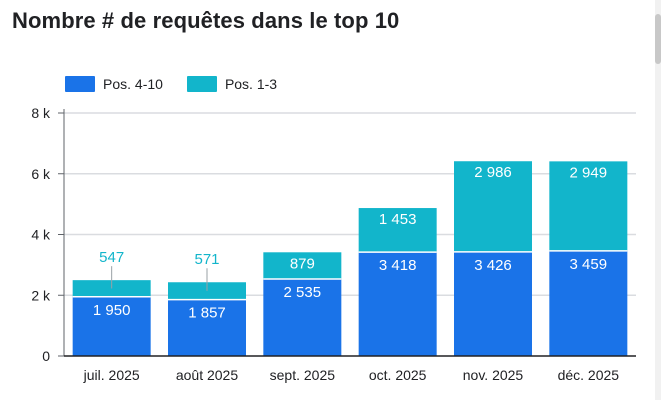  Describe the element at coordinates (111, 257) in the screenshot. I see `data-label-pos-1-3: 547` at that location.